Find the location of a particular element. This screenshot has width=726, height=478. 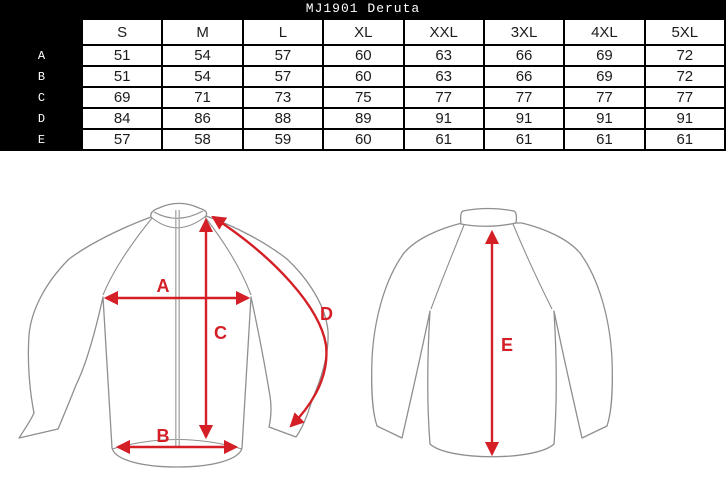

size-col-header: 4XL is located at coordinates (604, 32).